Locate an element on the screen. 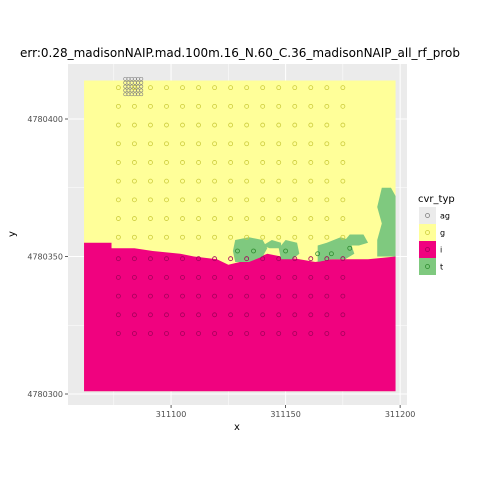 This screenshot has height=480, width=480. x-axis: 311100 311150 311200 is located at coordinates (285, 412).